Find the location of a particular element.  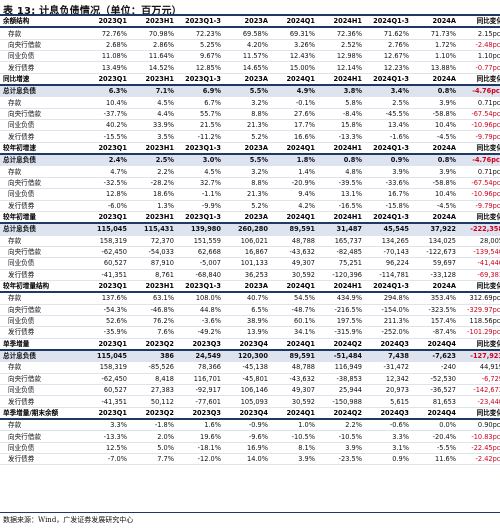

value-cell: 4.5% is located at coordinates (152, 102).